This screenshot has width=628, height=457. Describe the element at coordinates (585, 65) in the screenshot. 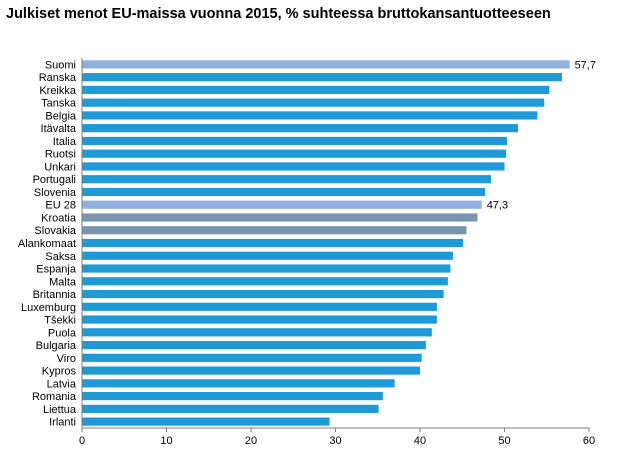

I see `data-label: 57,7` at that location.